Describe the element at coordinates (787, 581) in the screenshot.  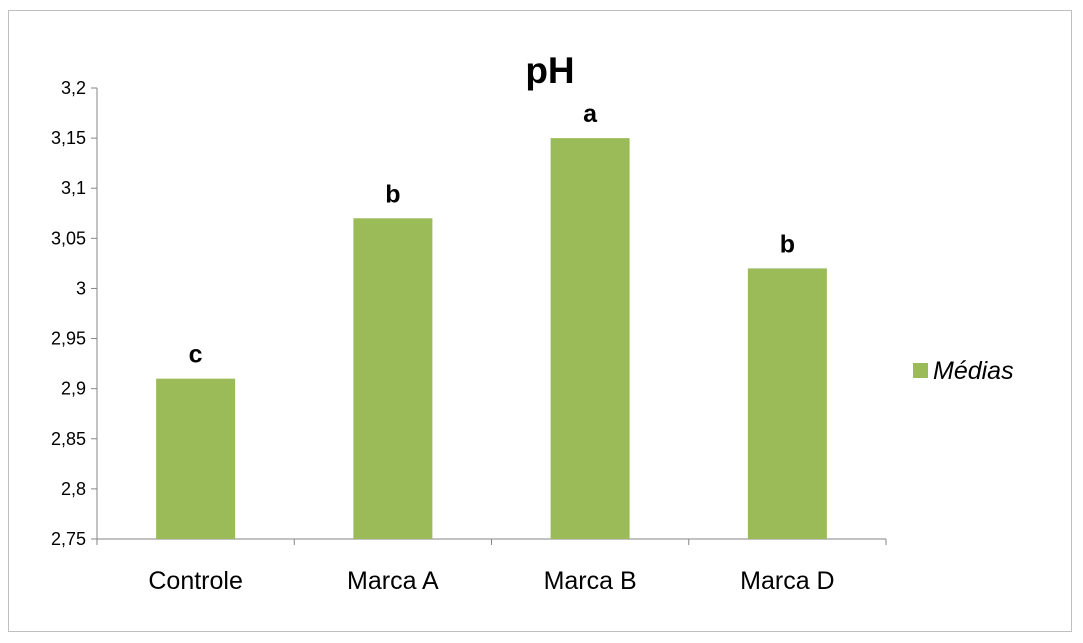
I see `x-tick-label: Marca D` at that location.